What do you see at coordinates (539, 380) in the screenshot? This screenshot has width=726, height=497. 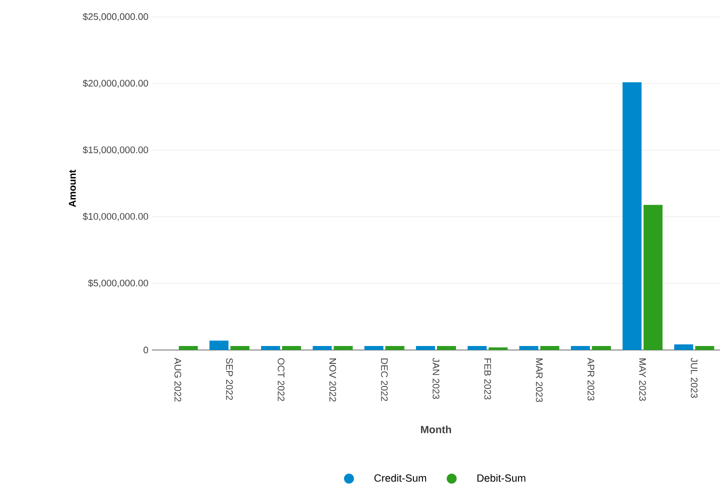 I see `x-tick-label: MAR 2023` at bounding box center [539, 380].